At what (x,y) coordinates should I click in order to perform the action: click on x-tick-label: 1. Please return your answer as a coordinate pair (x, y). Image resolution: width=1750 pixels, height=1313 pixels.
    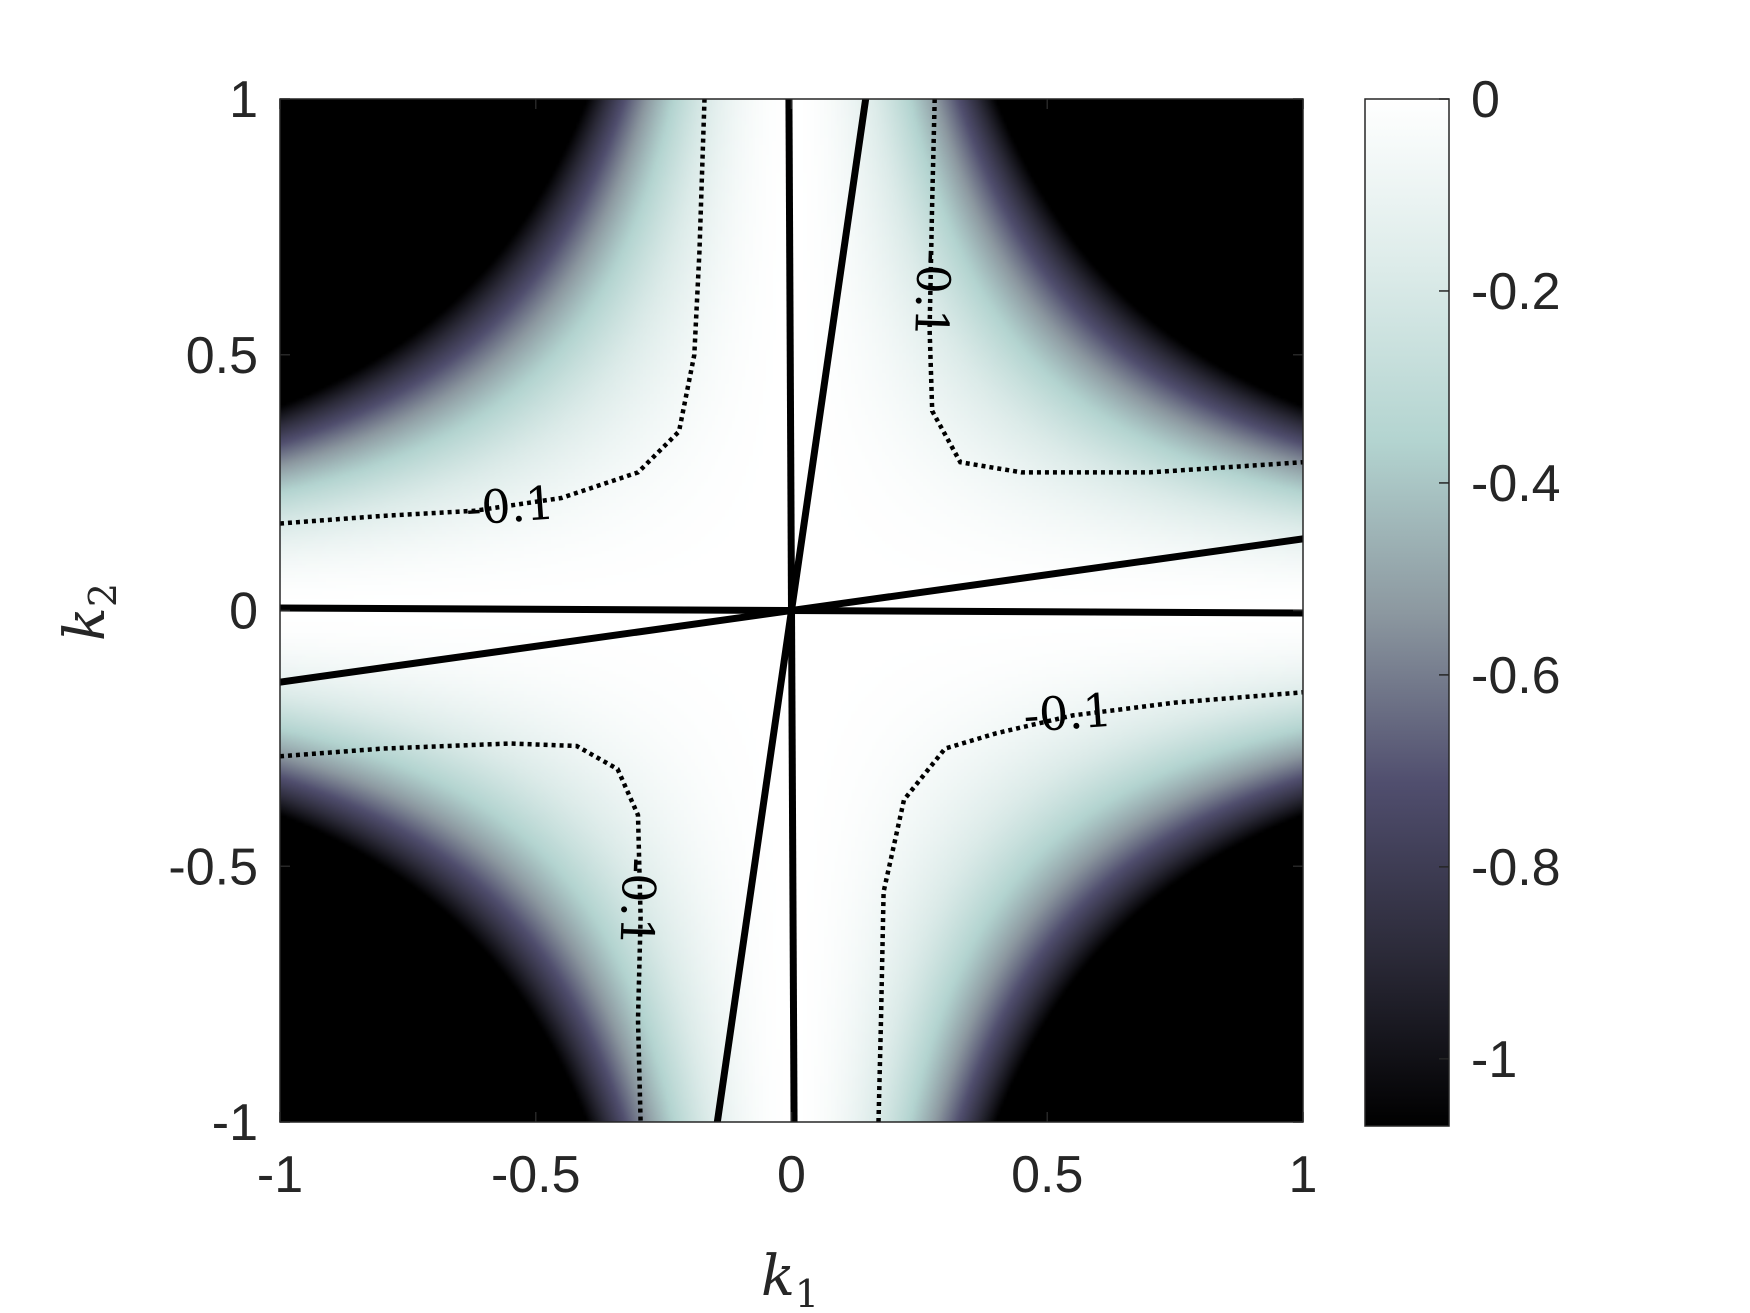
    Looking at the image, I should click on (1303, 1175).